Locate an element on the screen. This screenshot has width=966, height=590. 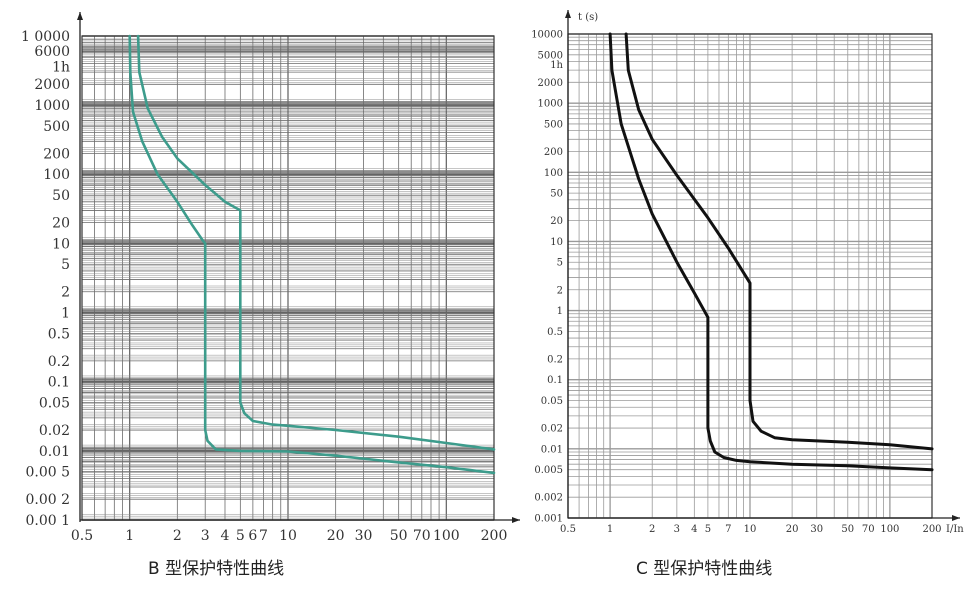
y-tick-label: 1 0000 is located at coordinates (45, 37).